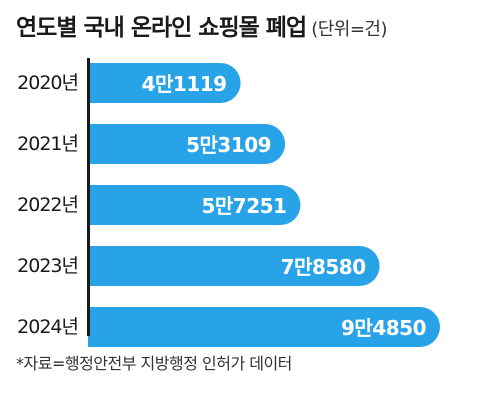 This screenshot has width=500, height=401. What do you see at coordinates (47, 205) in the screenshot?
I see `category-label: 2022년` at bounding box center [47, 205].